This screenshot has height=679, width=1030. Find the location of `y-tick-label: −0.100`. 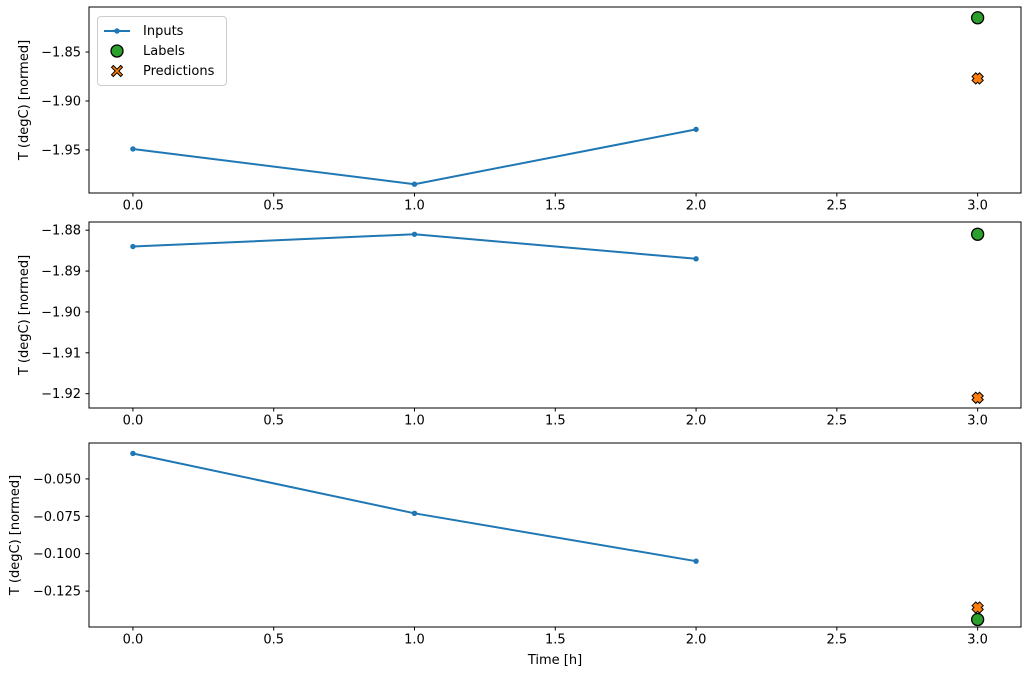

y-tick-label: −0.100 is located at coordinates (57, 554).